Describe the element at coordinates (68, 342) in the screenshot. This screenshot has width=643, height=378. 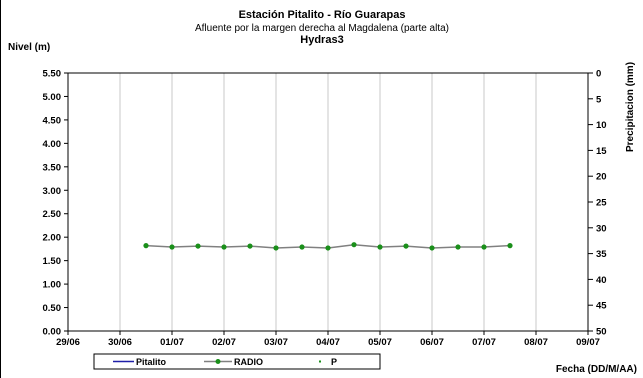
I see `x-tick-label: 29/06` at that location.